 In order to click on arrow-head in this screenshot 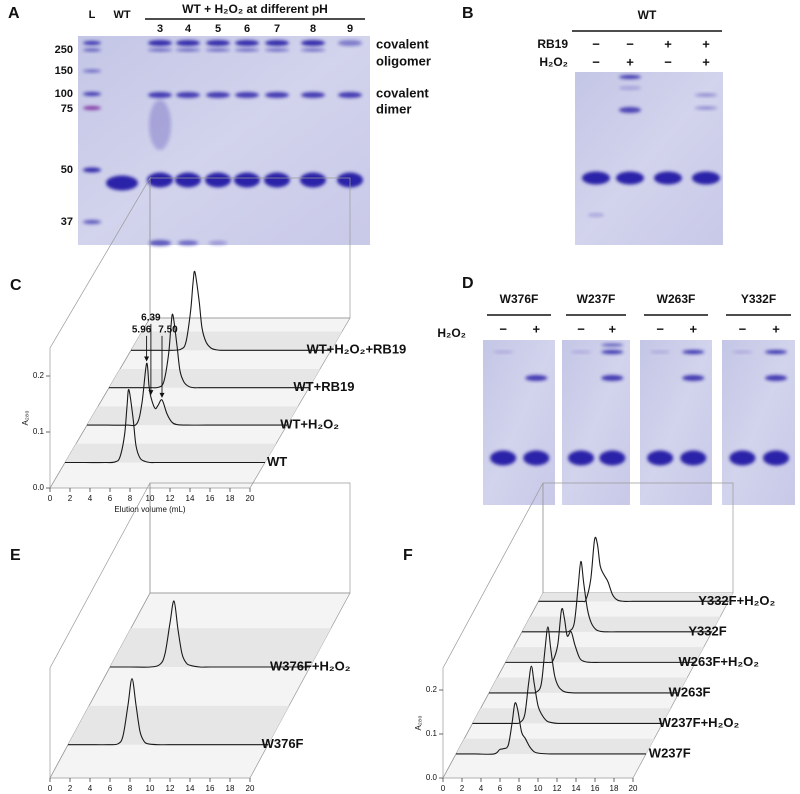, I will do `click(147, 359)`.